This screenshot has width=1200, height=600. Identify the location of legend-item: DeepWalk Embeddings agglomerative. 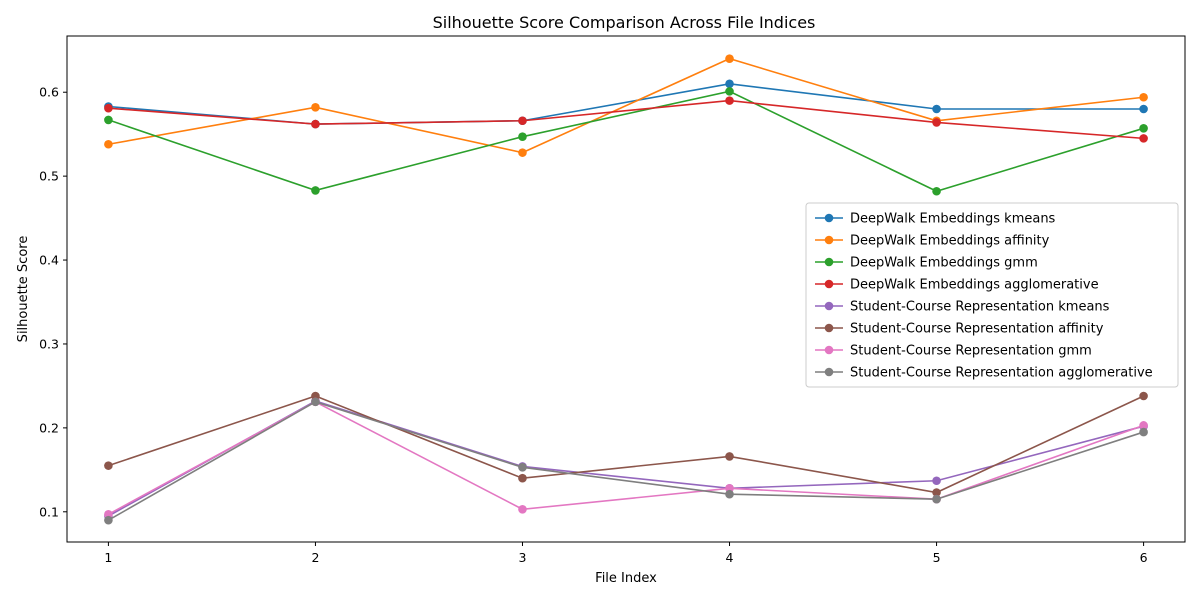
(957, 285).